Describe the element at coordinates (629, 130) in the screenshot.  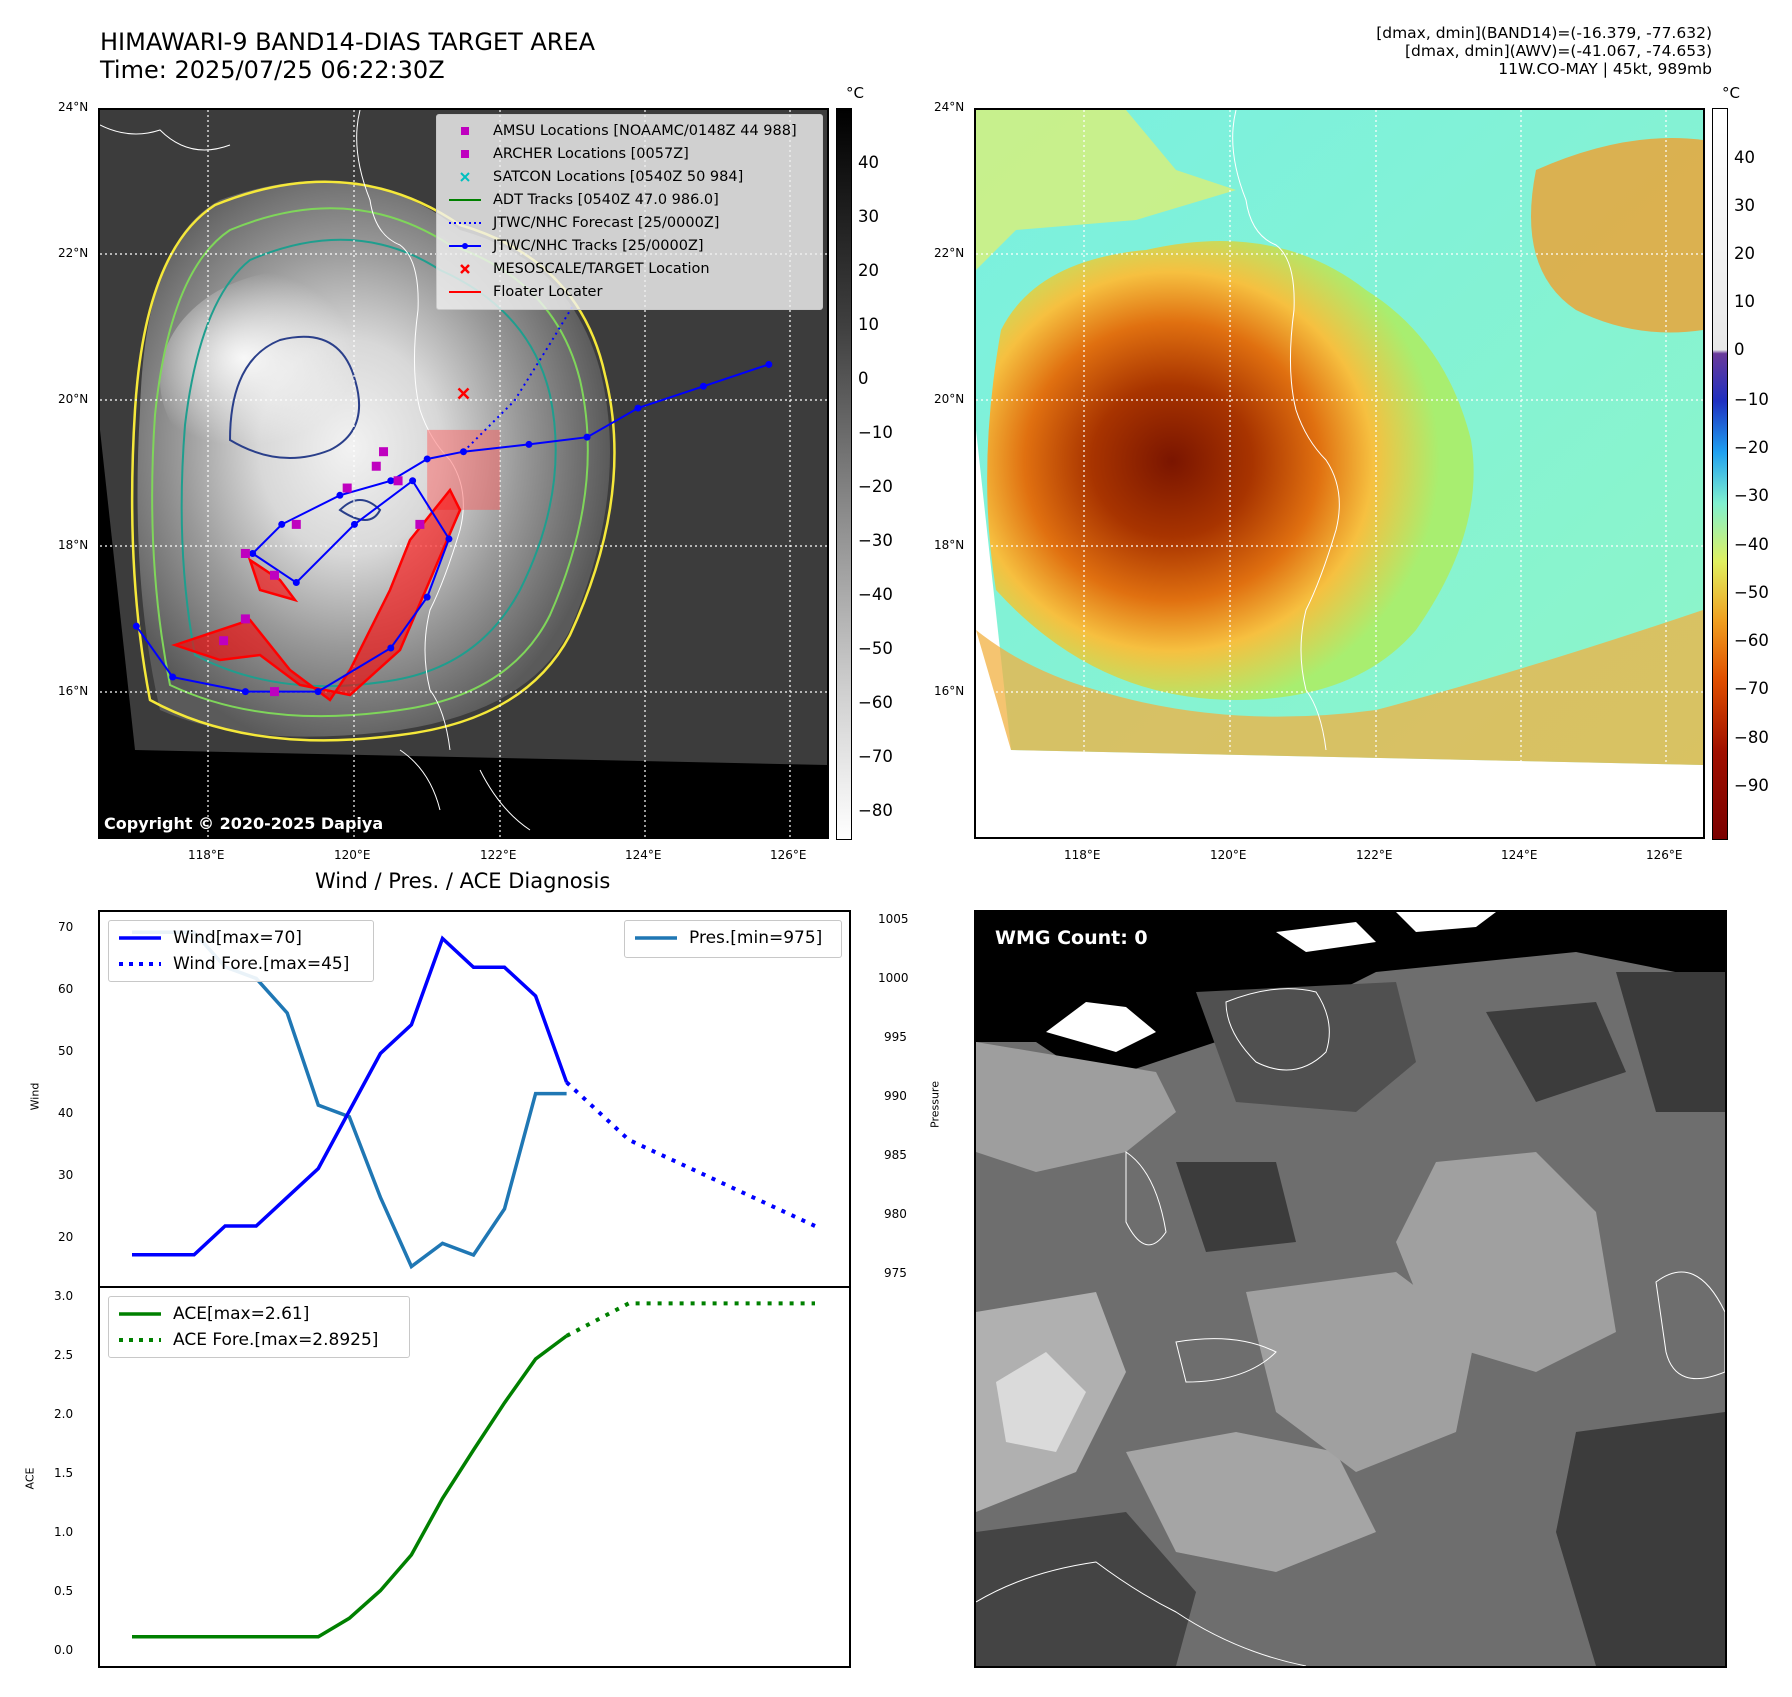
I see `legend-item: AMSU Locations [NOAAMC/0148Z 44 988]` at that location.